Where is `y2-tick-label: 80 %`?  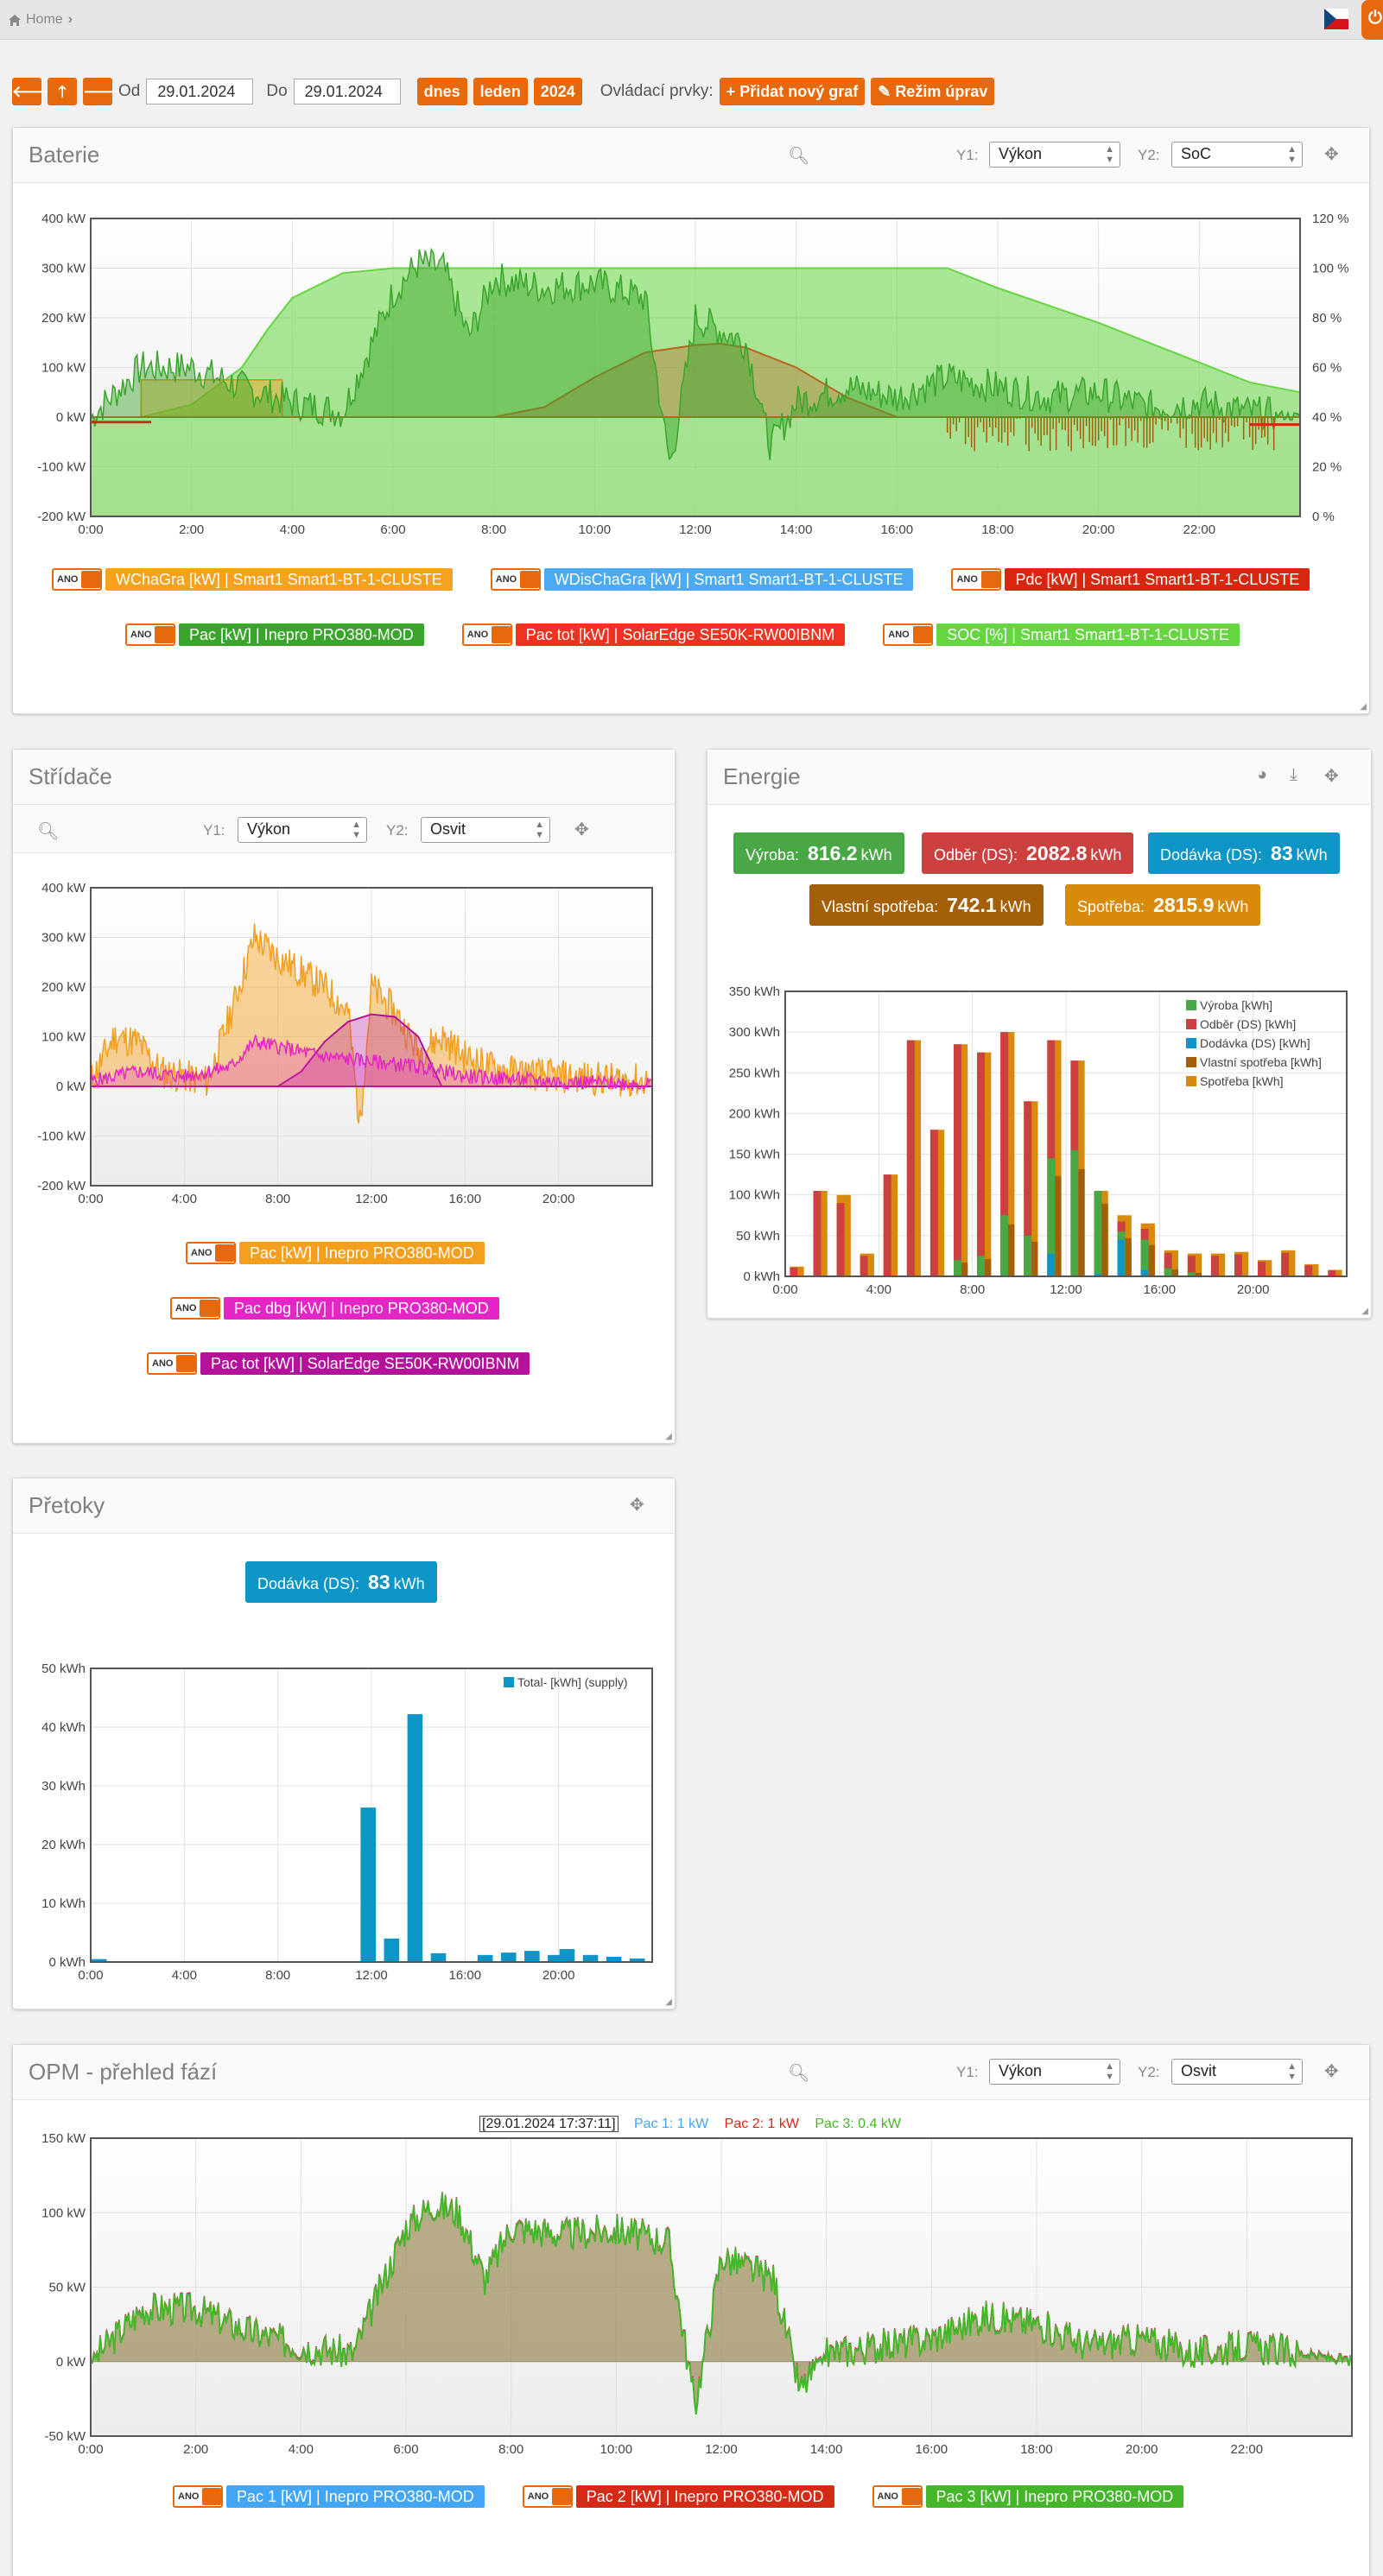 y2-tick-label: 80 % is located at coordinates (1327, 318).